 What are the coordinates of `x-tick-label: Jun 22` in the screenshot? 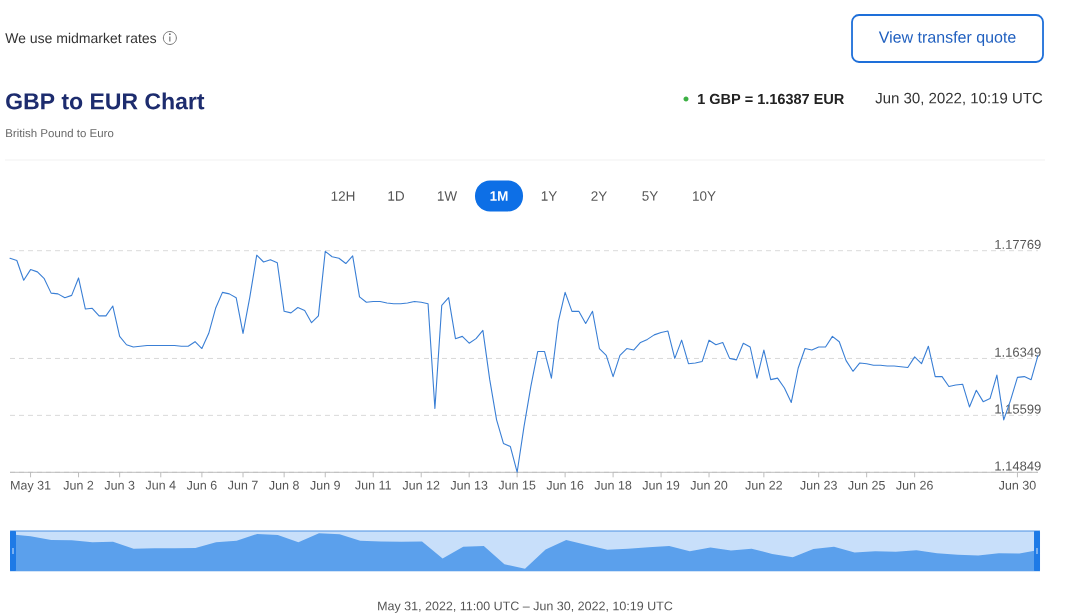 It's located at (763, 485).